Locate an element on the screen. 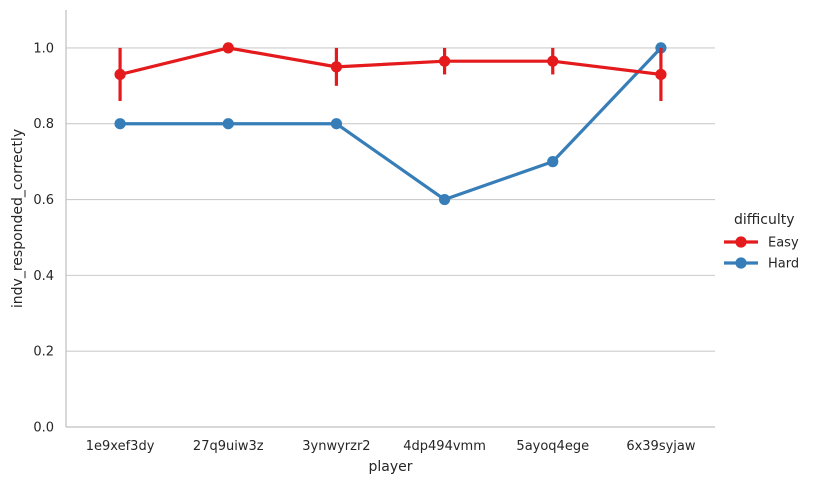  x-axis-label: player is located at coordinates (390, 467).